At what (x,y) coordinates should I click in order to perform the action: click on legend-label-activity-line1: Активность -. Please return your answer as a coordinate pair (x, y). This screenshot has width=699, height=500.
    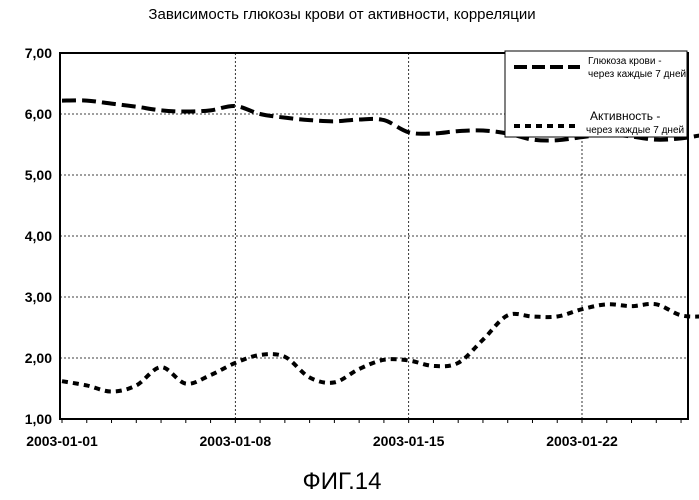
    Looking at the image, I should click on (625, 116).